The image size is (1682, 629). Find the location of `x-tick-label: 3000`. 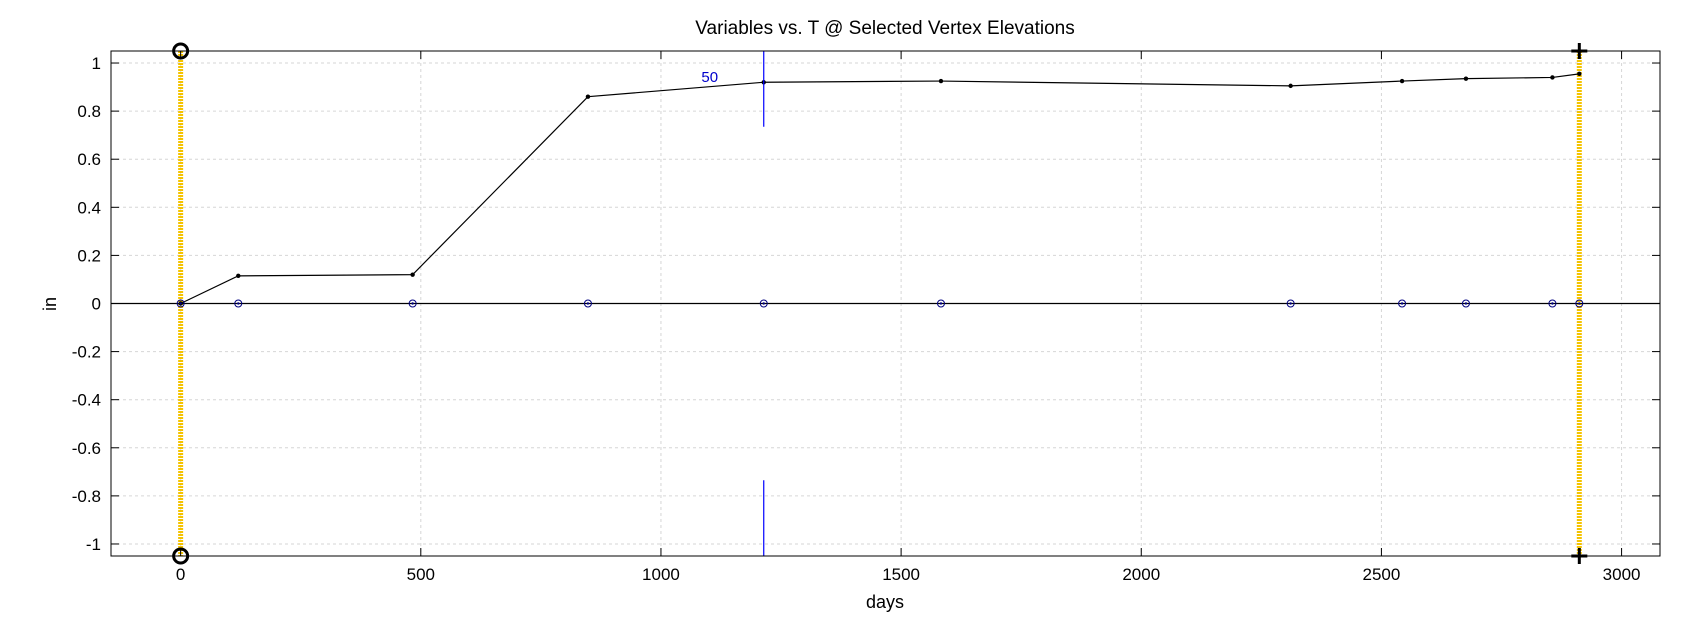

x-tick-label: 3000 is located at coordinates (1622, 574).